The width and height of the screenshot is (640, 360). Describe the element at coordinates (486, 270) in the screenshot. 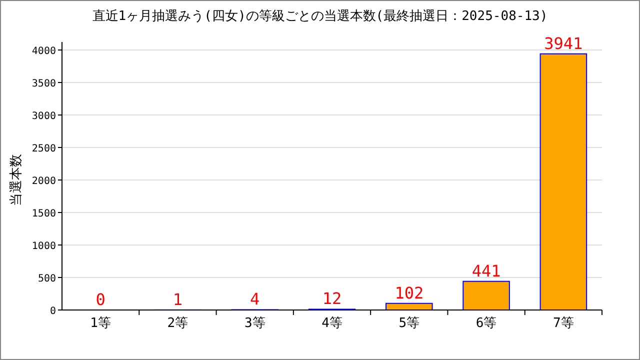

I see `data-label: 441` at that location.